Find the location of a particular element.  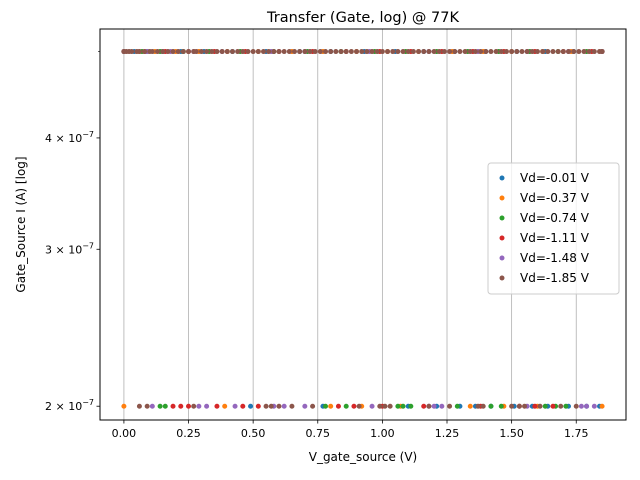

x-tick-label: 0.00 is located at coordinates (124, 433).